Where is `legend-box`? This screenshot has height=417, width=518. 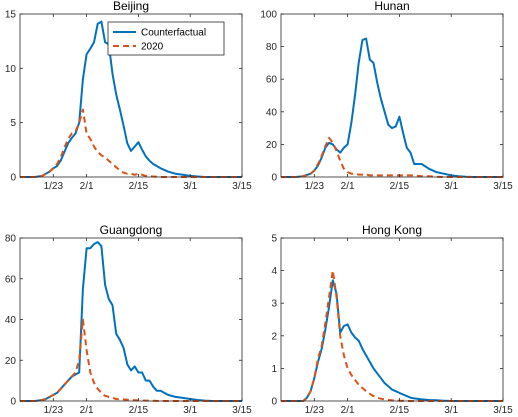
legend-box is located at coordinates (166, 38).